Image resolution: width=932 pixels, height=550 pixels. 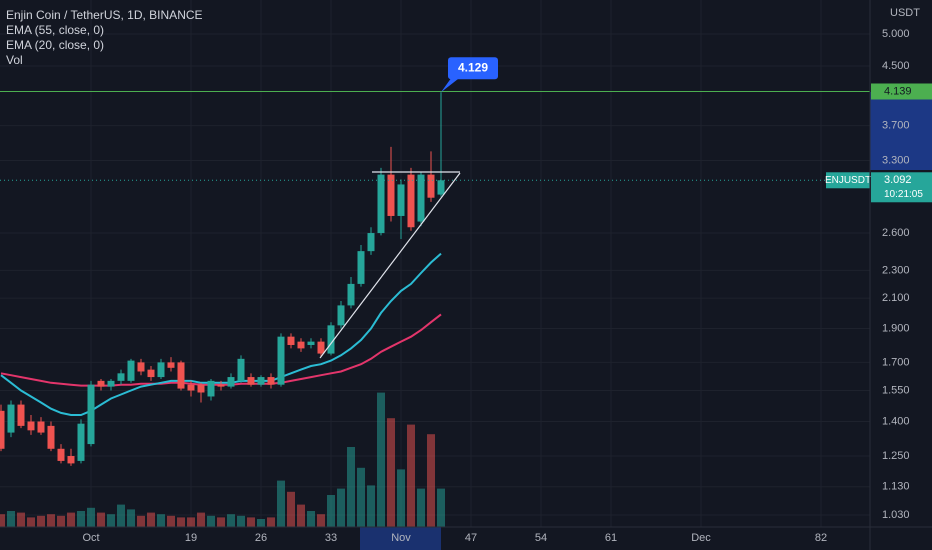 What do you see at coordinates (611, 538) in the screenshot?
I see `x-tick-label: 61` at bounding box center [611, 538].